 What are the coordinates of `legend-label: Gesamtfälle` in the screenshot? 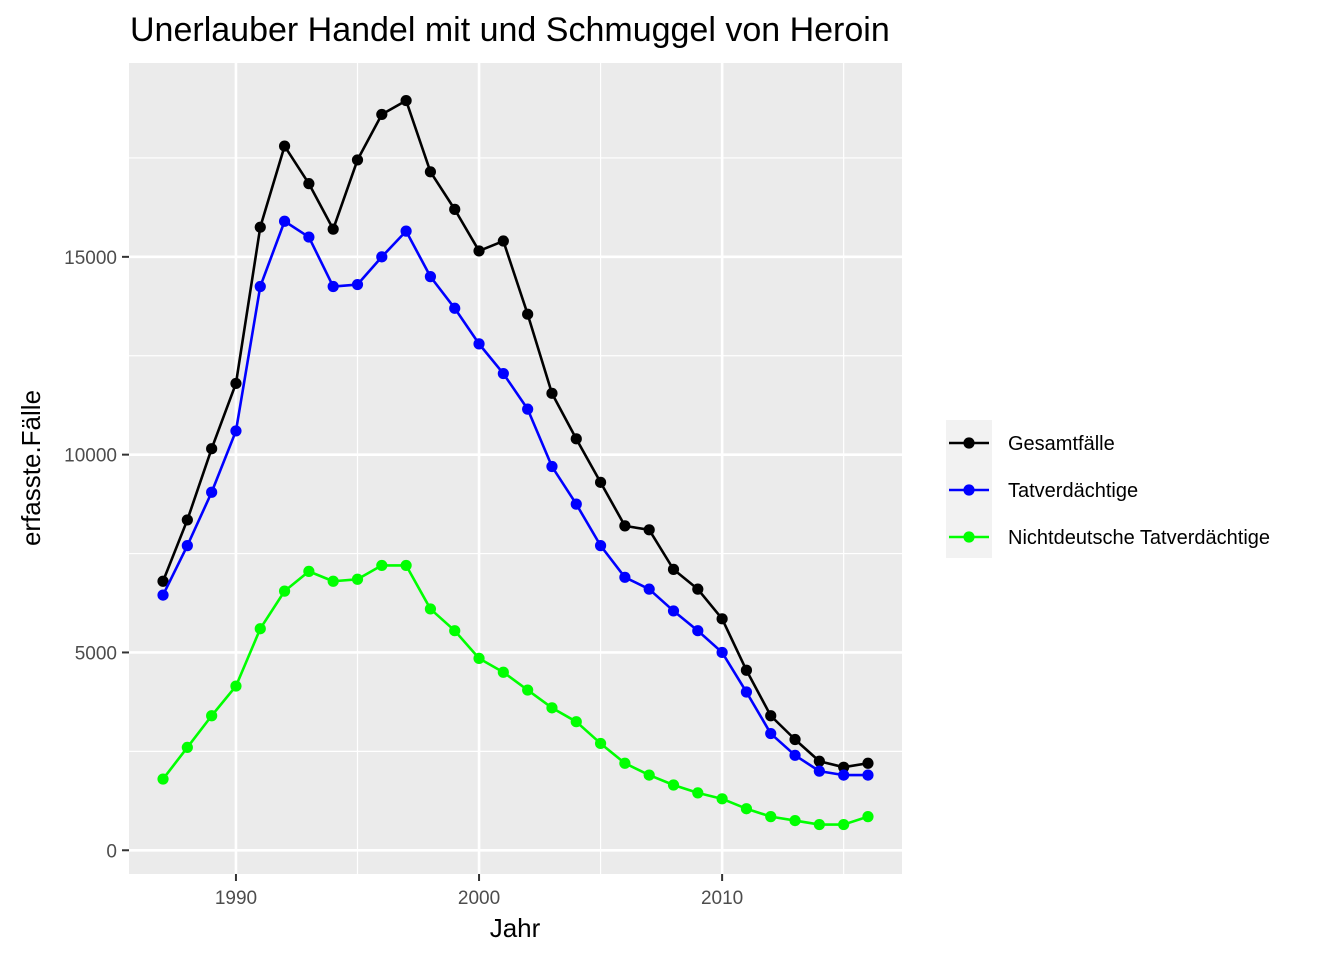 It's located at (1061, 444).